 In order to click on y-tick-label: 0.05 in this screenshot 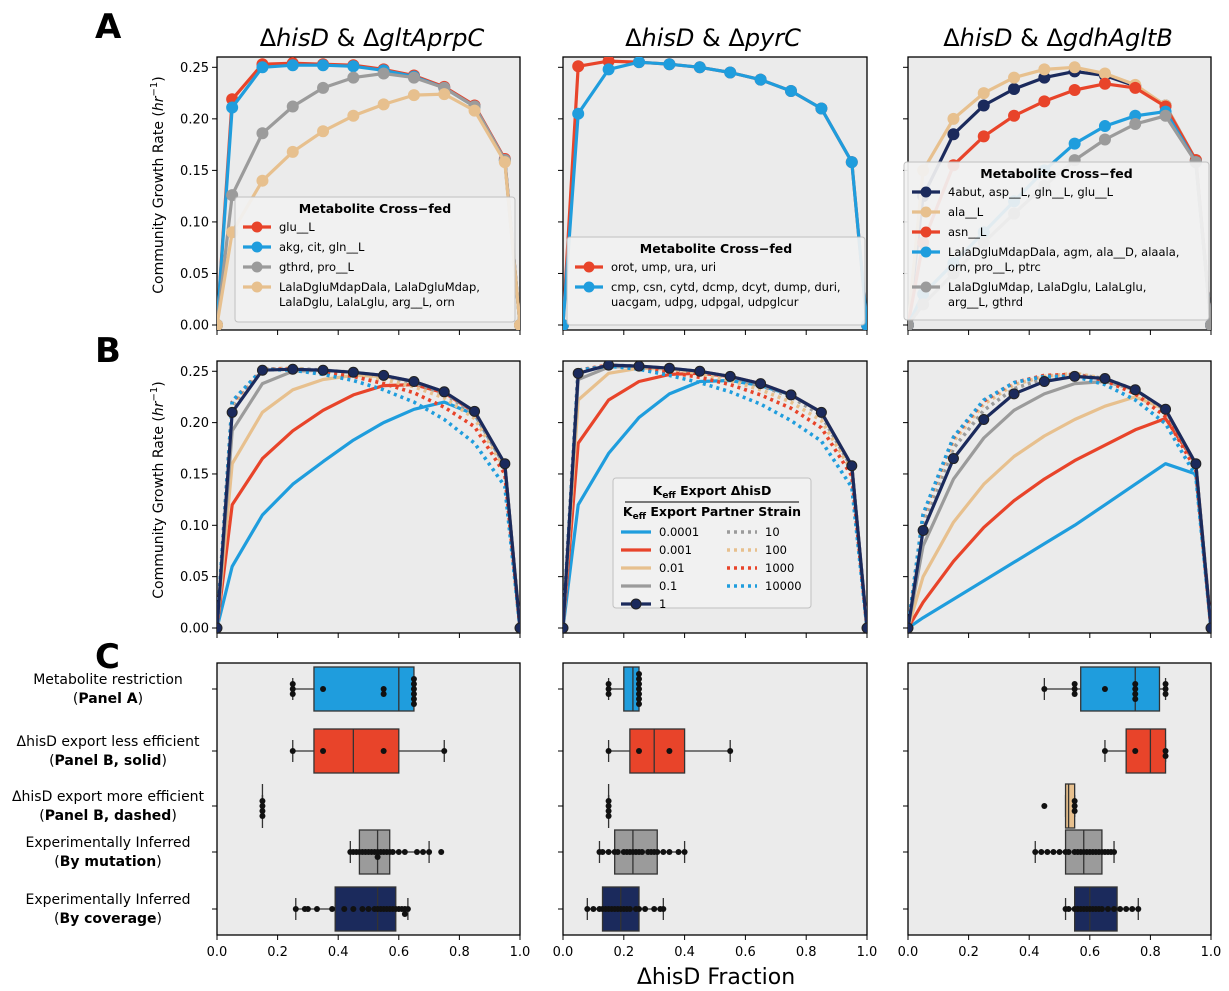, I will do `click(194, 274)`.